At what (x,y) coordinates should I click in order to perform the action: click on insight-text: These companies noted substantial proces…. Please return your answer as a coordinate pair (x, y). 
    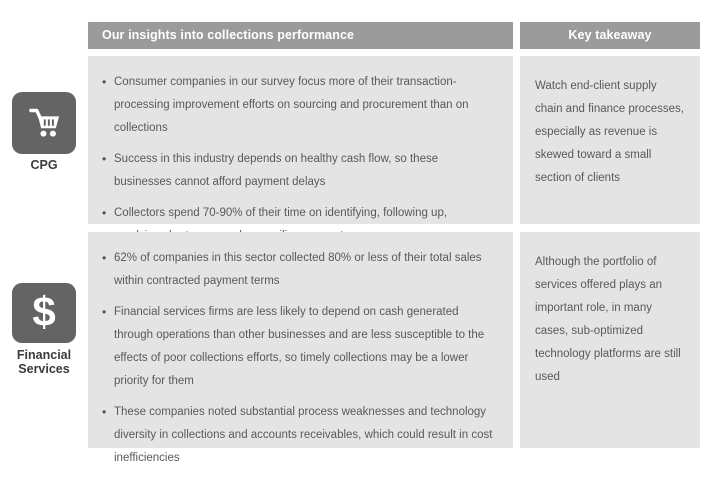
    Looking at the image, I should click on (303, 435).